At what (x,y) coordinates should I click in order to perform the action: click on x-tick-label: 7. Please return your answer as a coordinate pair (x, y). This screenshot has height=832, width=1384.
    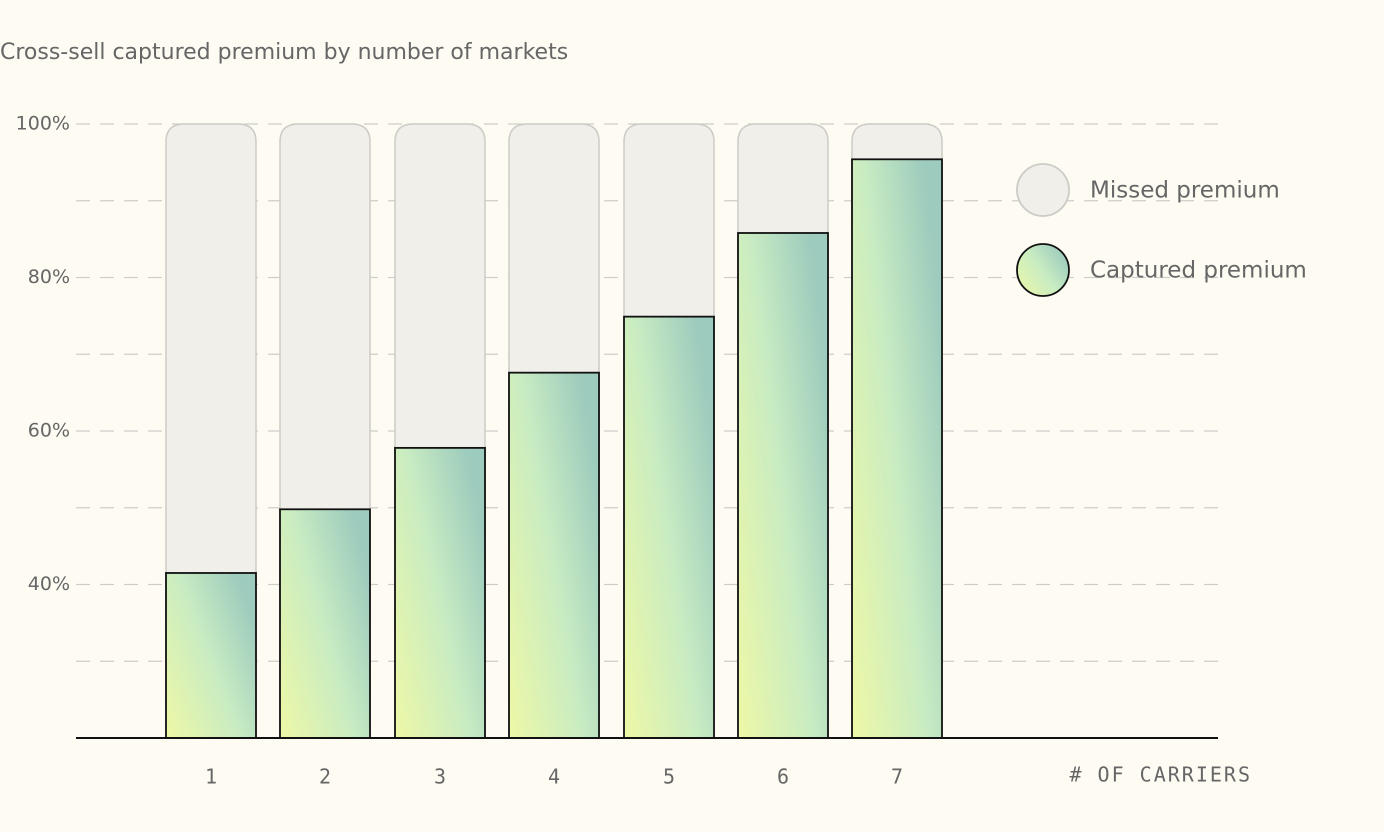
    Looking at the image, I should click on (897, 777).